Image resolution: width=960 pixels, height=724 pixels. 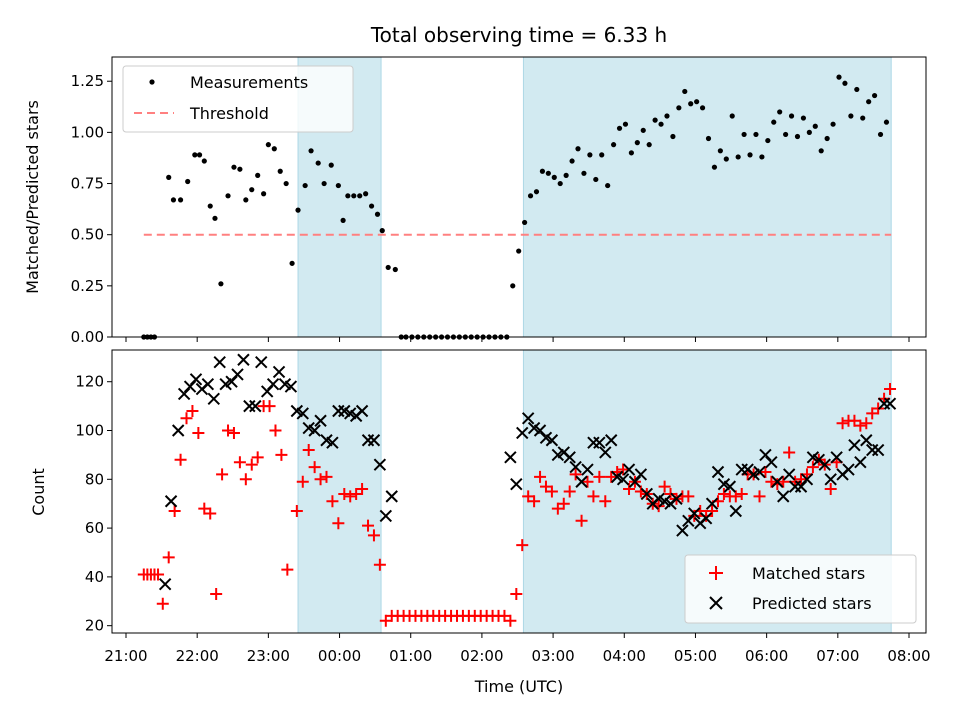 What do you see at coordinates (716, 573) in the screenshot?
I see `legend-matched-marker` at bounding box center [716, 573].